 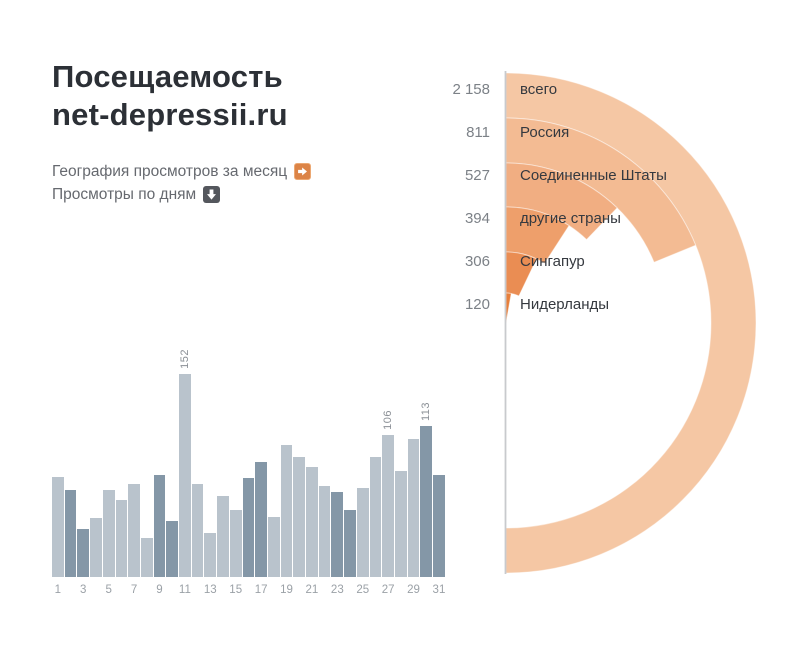 I want to click on legend-value: 527, so click(x=477, y=175).